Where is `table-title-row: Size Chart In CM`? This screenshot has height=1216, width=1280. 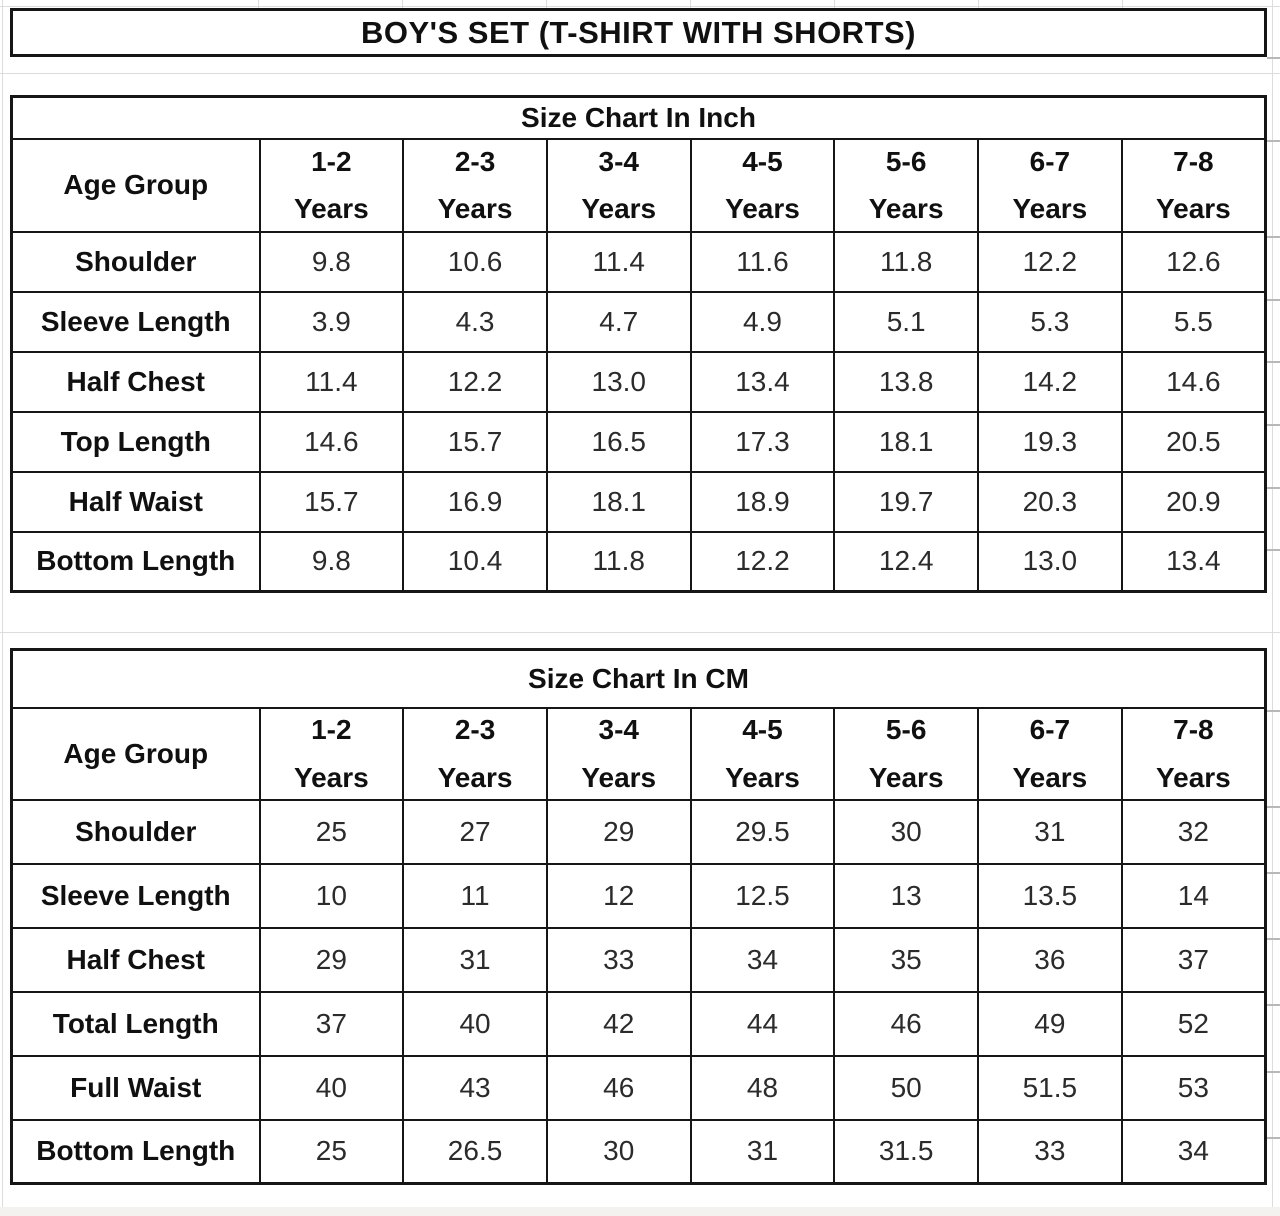
table-title-row: Size Chart In CM is located at coordinates (638, 678).